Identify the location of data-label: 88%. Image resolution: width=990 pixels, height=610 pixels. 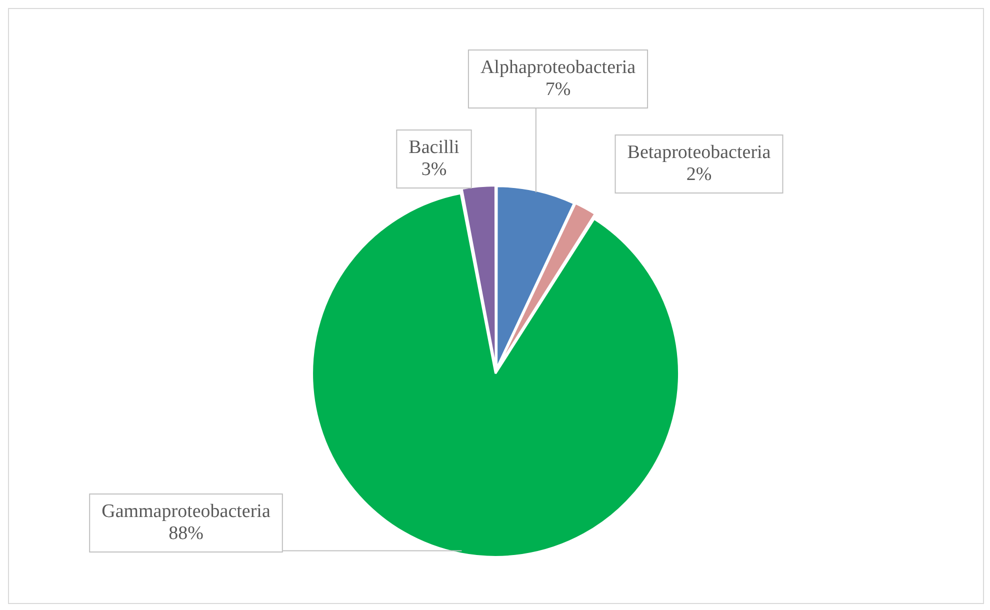
(186, 533).